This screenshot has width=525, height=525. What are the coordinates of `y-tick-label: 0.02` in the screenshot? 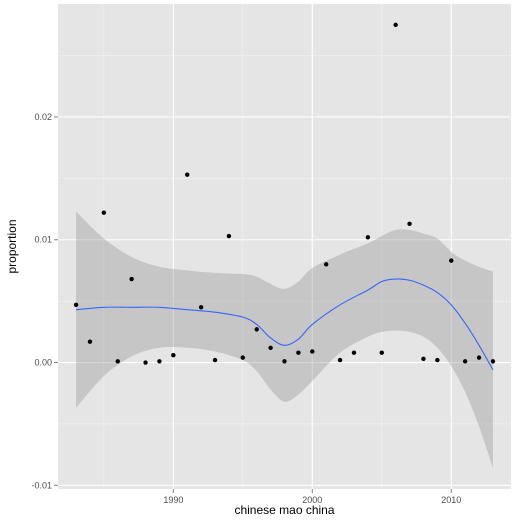 It's located at (43, 117).